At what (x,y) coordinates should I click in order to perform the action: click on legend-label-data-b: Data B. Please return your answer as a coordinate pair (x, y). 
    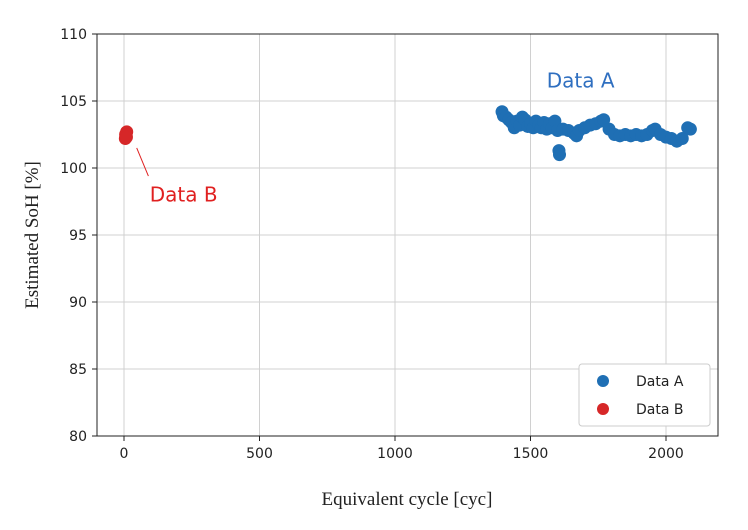
    Looking at the image, I should click on (659, 410).